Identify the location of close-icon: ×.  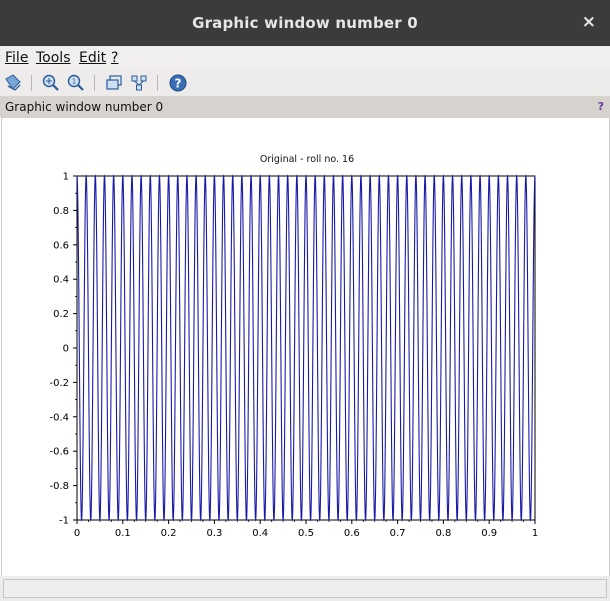
(588, 22).